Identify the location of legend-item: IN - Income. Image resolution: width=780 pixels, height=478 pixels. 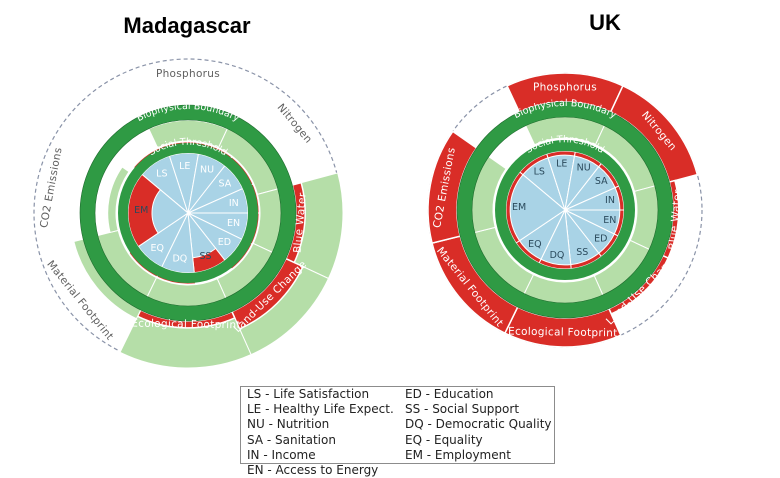
(281, 454).